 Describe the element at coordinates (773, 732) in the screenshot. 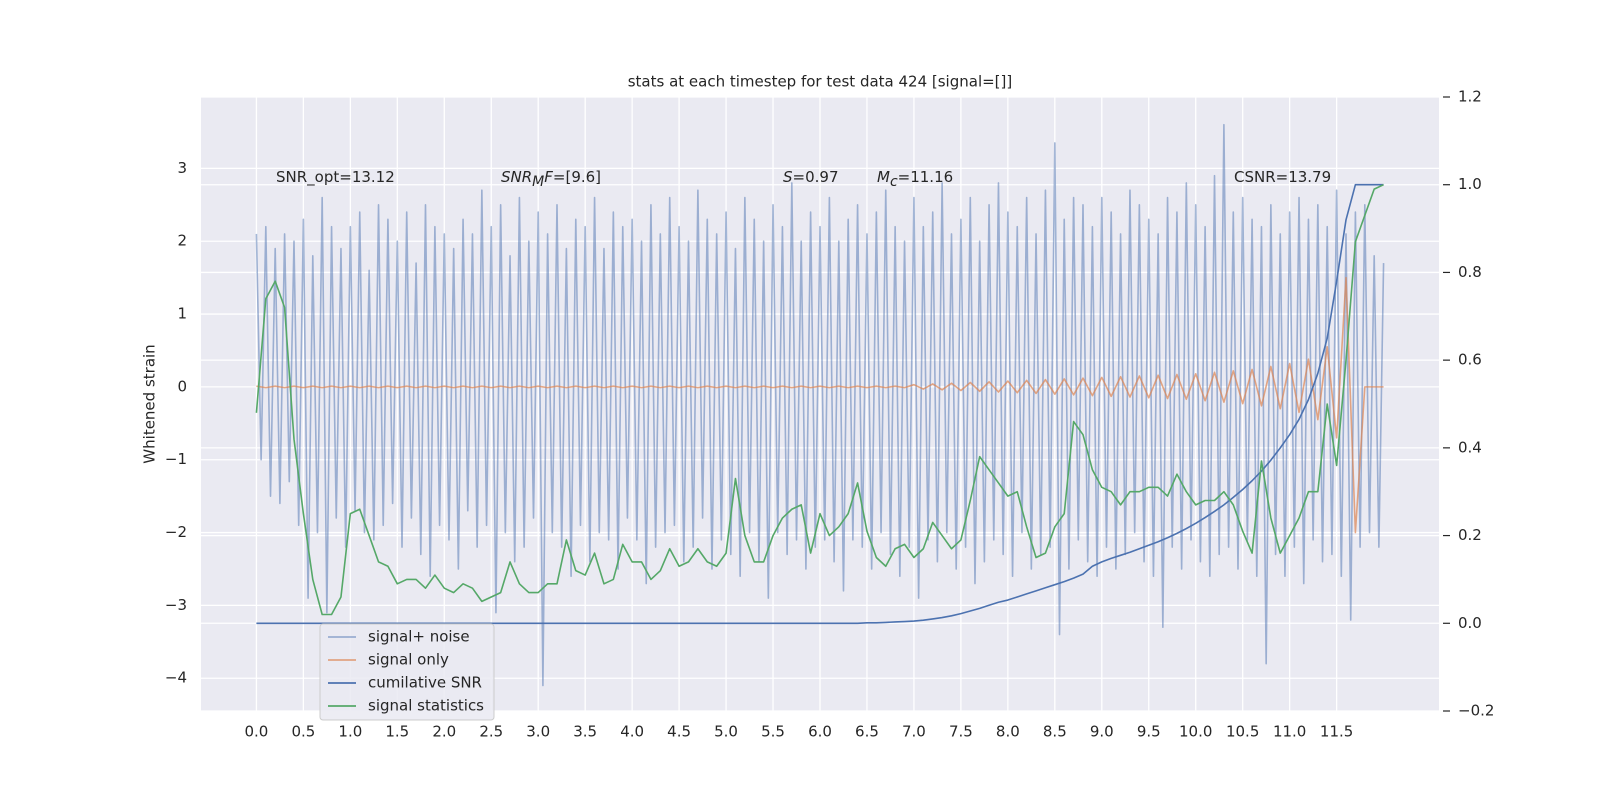

I see `x-tick-label: 5.5` at that location.